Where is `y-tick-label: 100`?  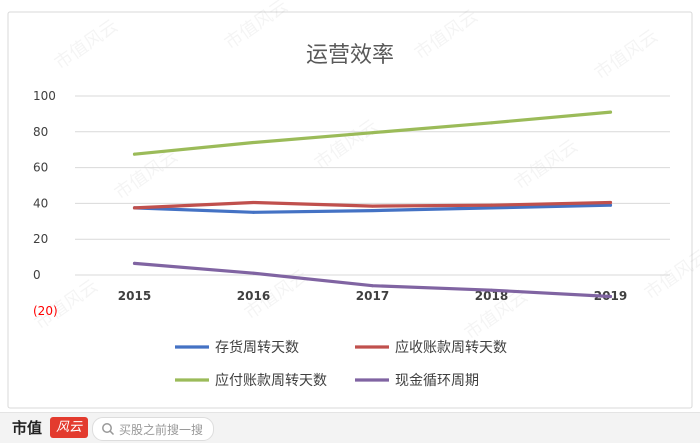 y-tick-label: 100 is located at coordinates (44, 96).